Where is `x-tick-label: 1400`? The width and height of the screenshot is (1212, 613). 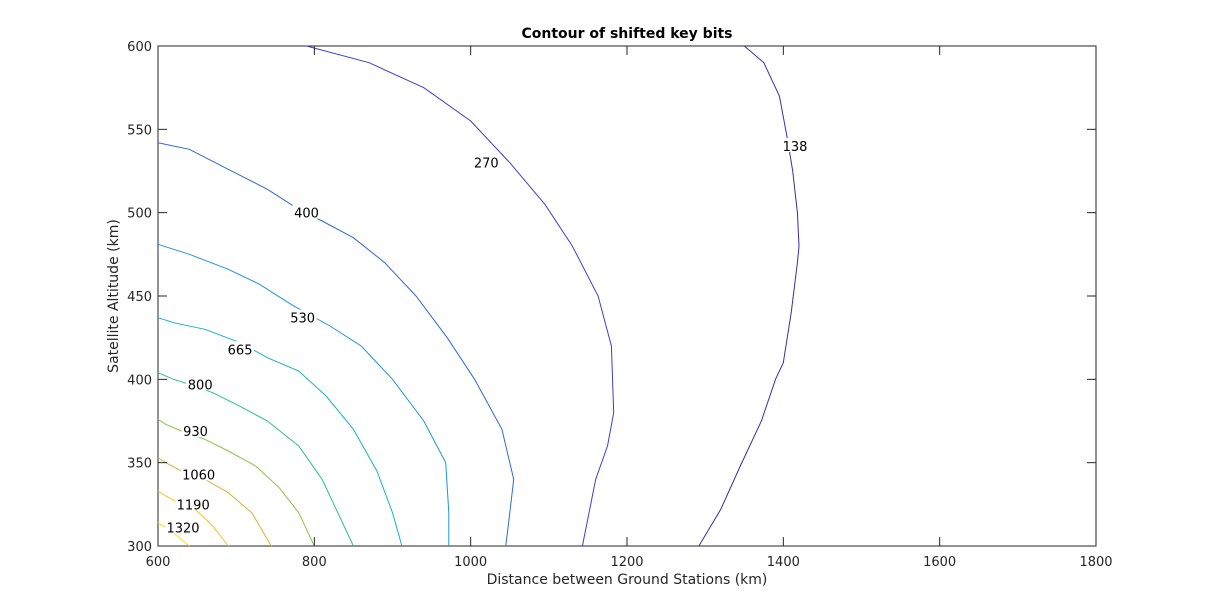 x-tick-label: 1400 is located at coordinates (783, 562).